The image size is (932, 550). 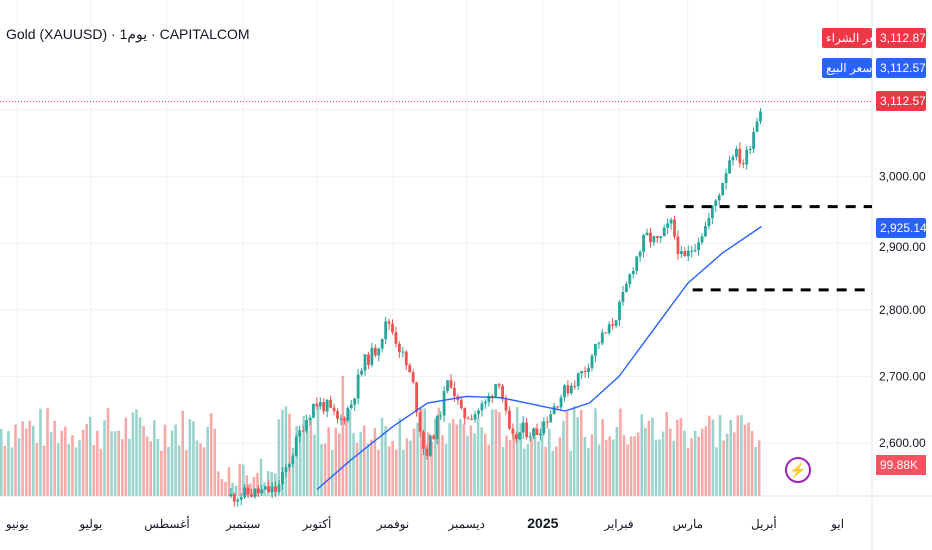 I want to click on lightning-icon: ⚡, so click(x=798, y=470).